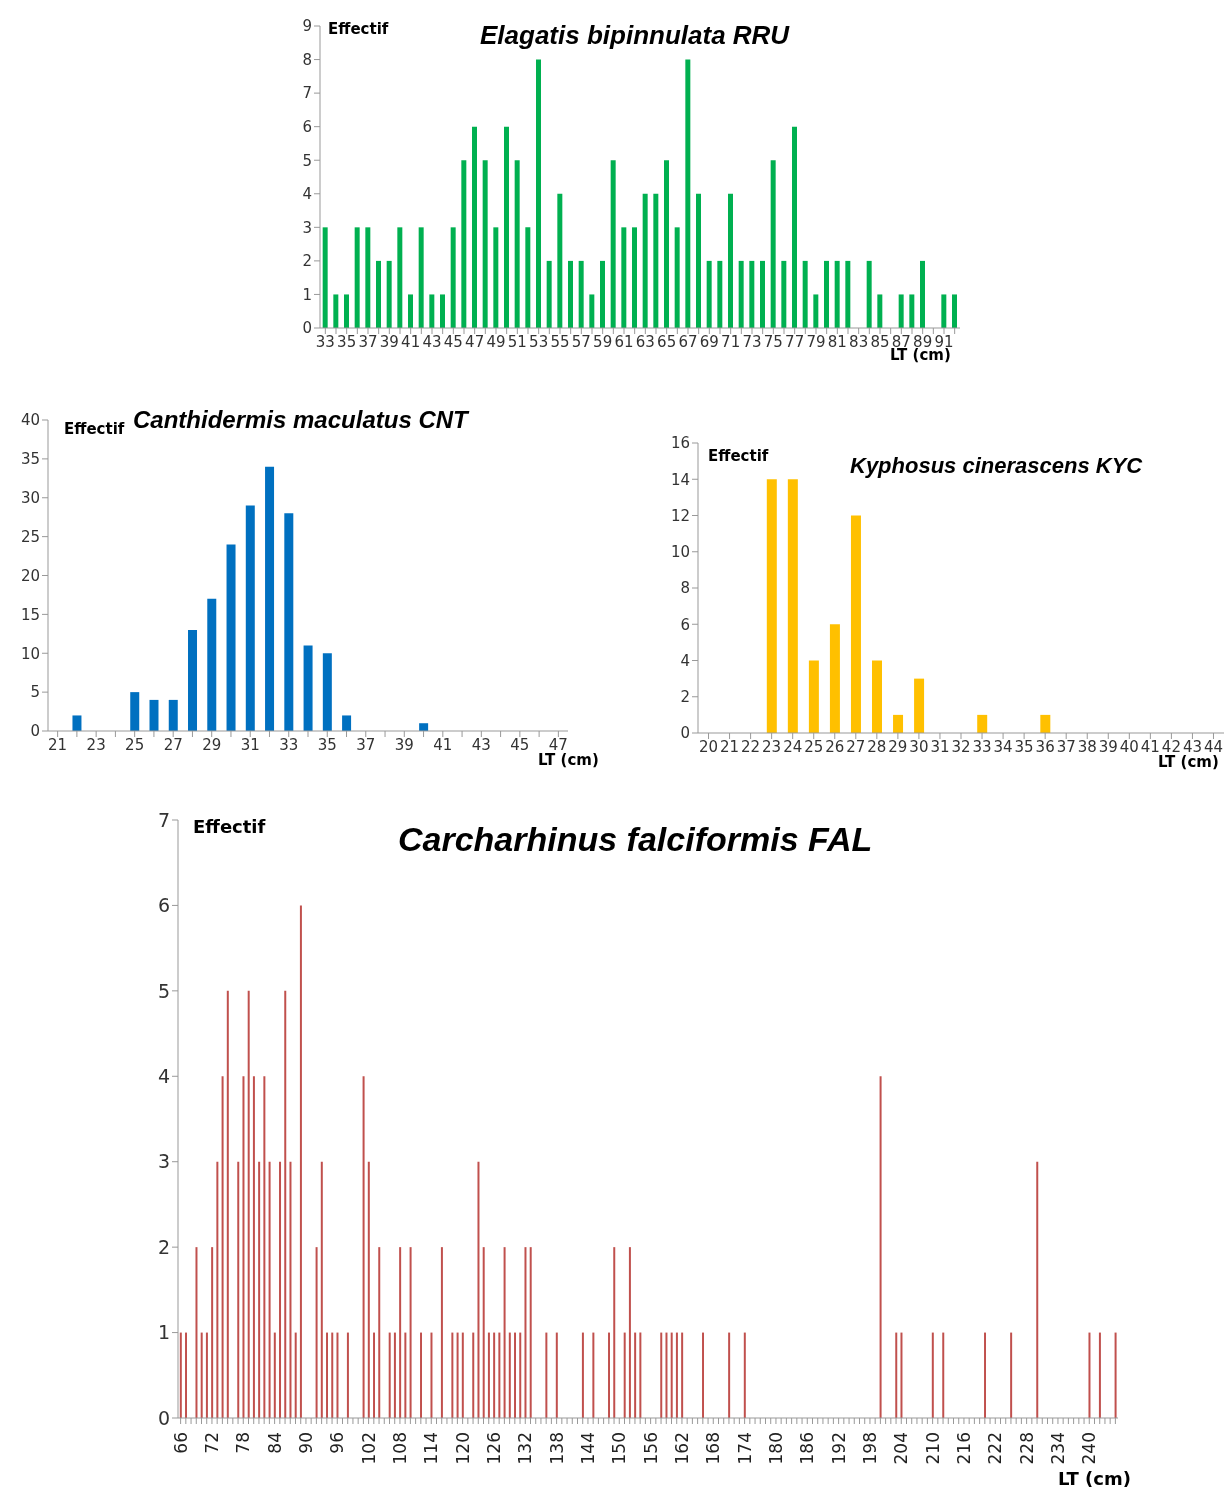  What do you see at coordinates (877, 746) in the screenshot?
I see `x-tick-label: 28` at bounding box center [877, 746].